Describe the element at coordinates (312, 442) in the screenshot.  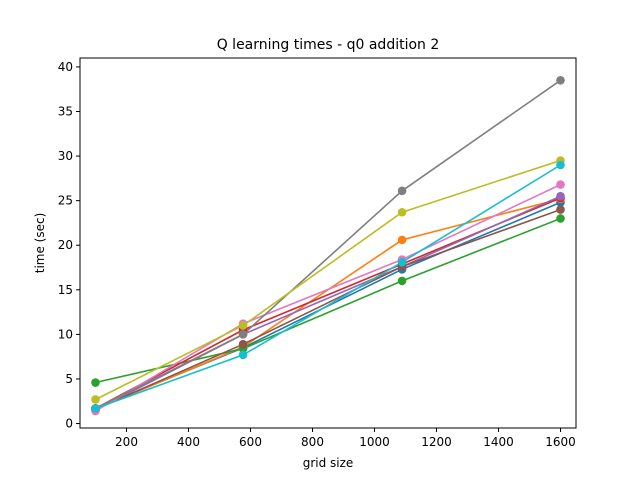
I see `x-tick-label: 800` at that location.